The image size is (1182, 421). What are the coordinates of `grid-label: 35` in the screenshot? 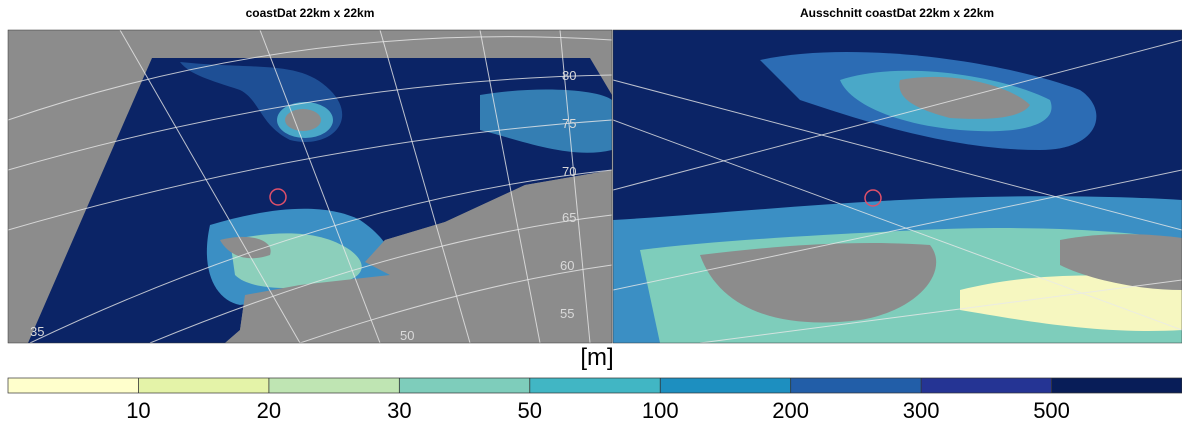 It's located at (37, 331).